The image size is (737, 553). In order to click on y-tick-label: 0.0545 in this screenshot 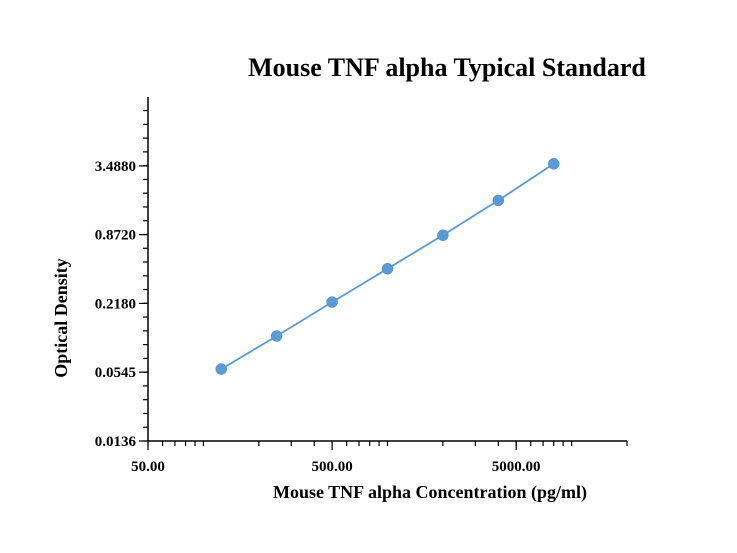, I will do `click(115, 373)`.